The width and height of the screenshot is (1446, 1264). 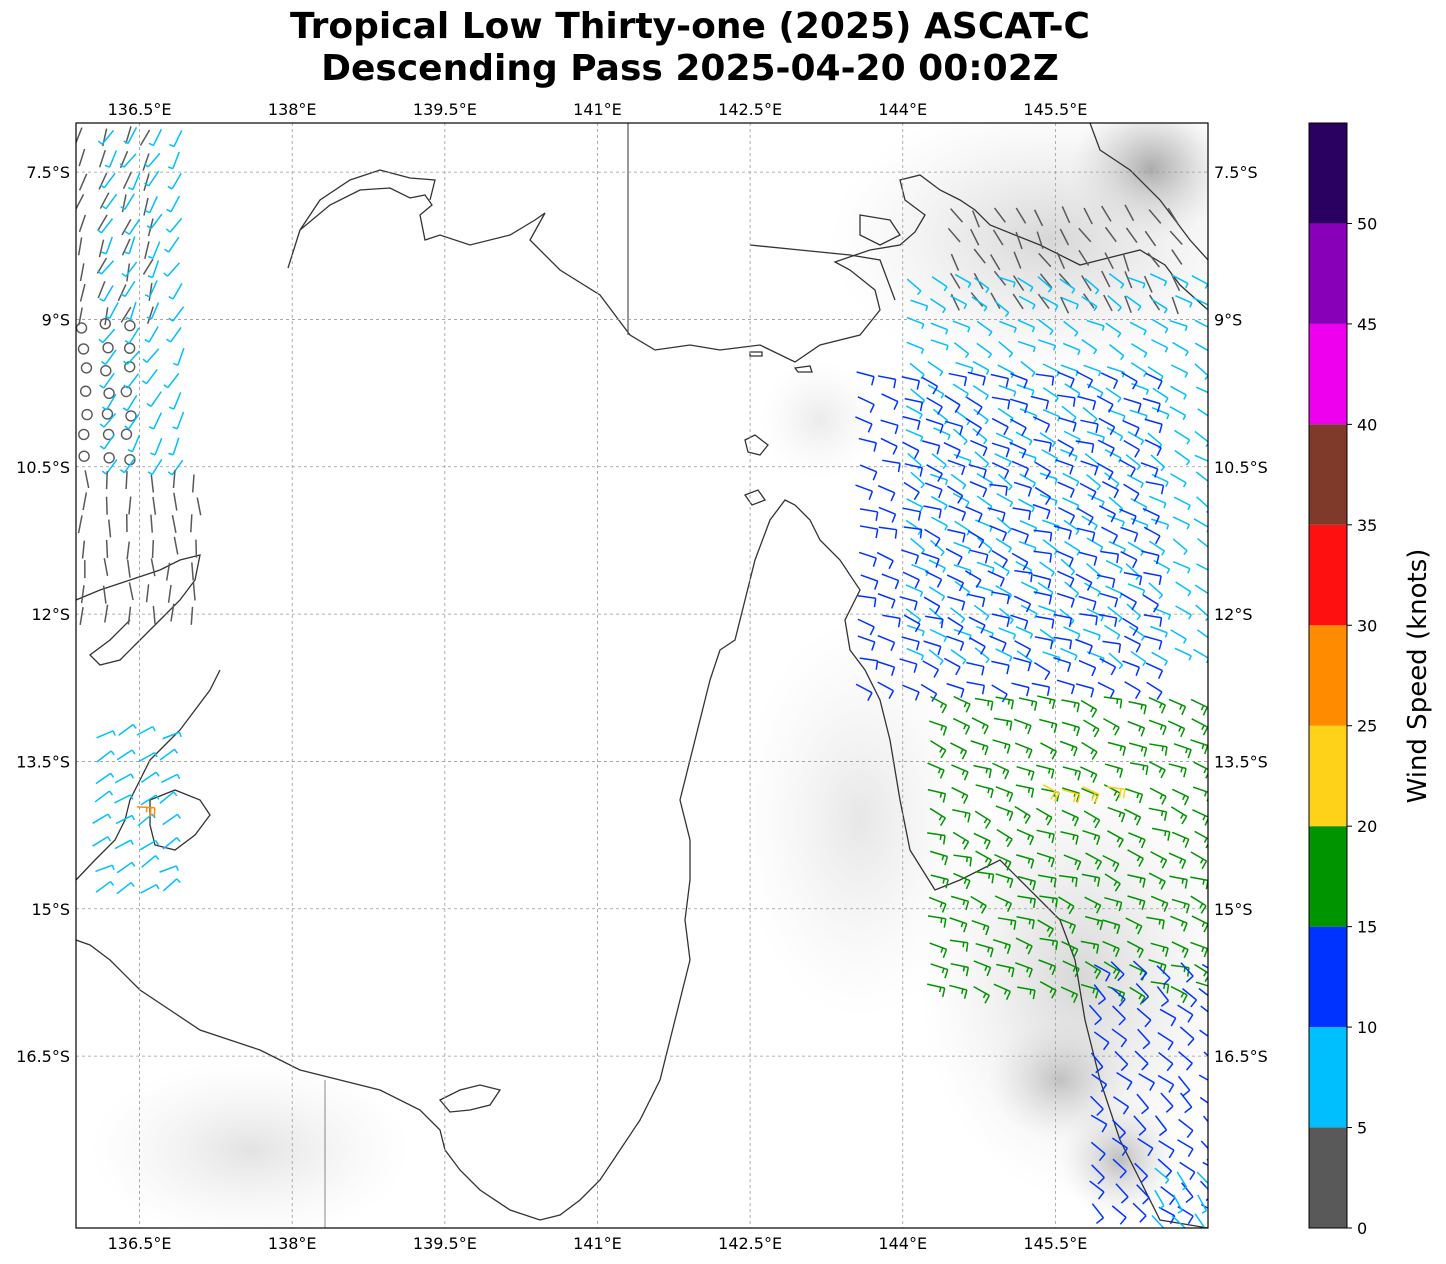 What do you see at coordinates (822, 272) in the screenshot?
I see `coast-river-islands` at bounding box center [822, 272].